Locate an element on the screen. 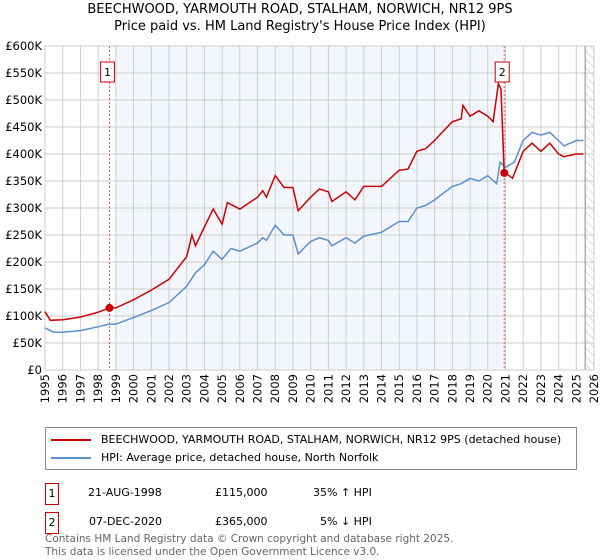  sale-hpi-diff: 5% ↓ HPI is located at coordinates (346, 521).